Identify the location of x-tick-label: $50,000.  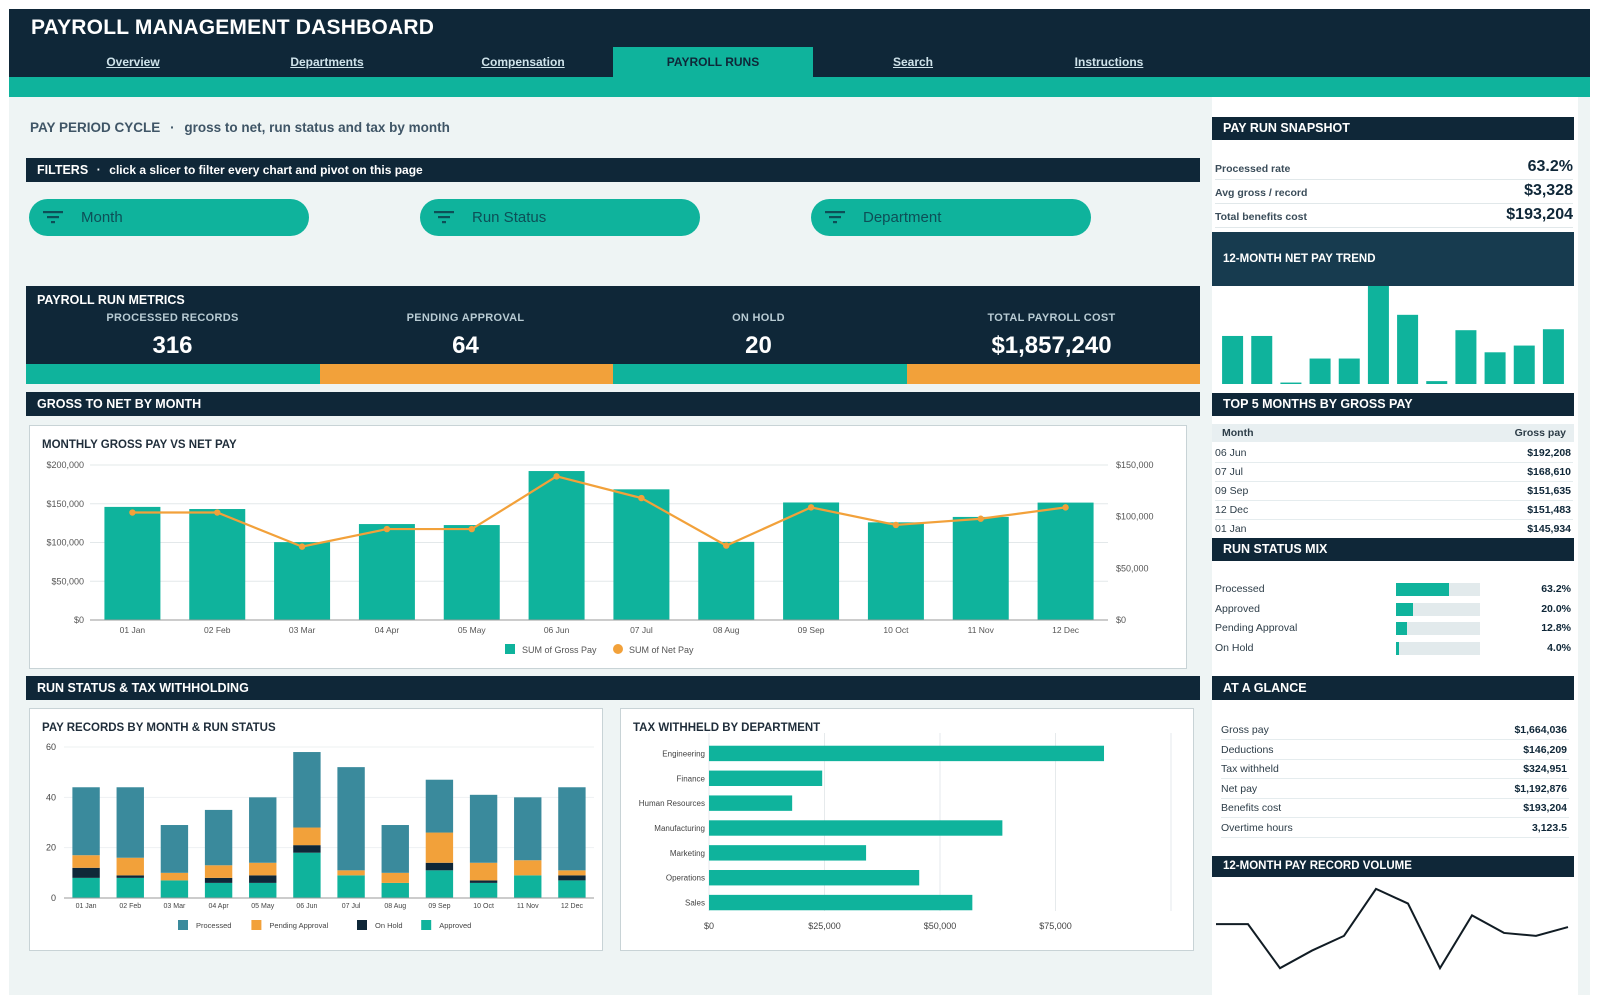
(940, 926).